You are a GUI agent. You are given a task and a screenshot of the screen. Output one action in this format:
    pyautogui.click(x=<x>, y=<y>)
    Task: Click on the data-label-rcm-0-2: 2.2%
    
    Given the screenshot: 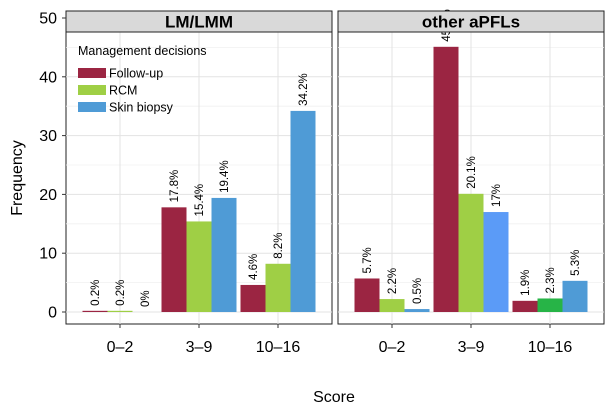 What is the action you would take?
    pyautogui.click(x=393, y=281)
    